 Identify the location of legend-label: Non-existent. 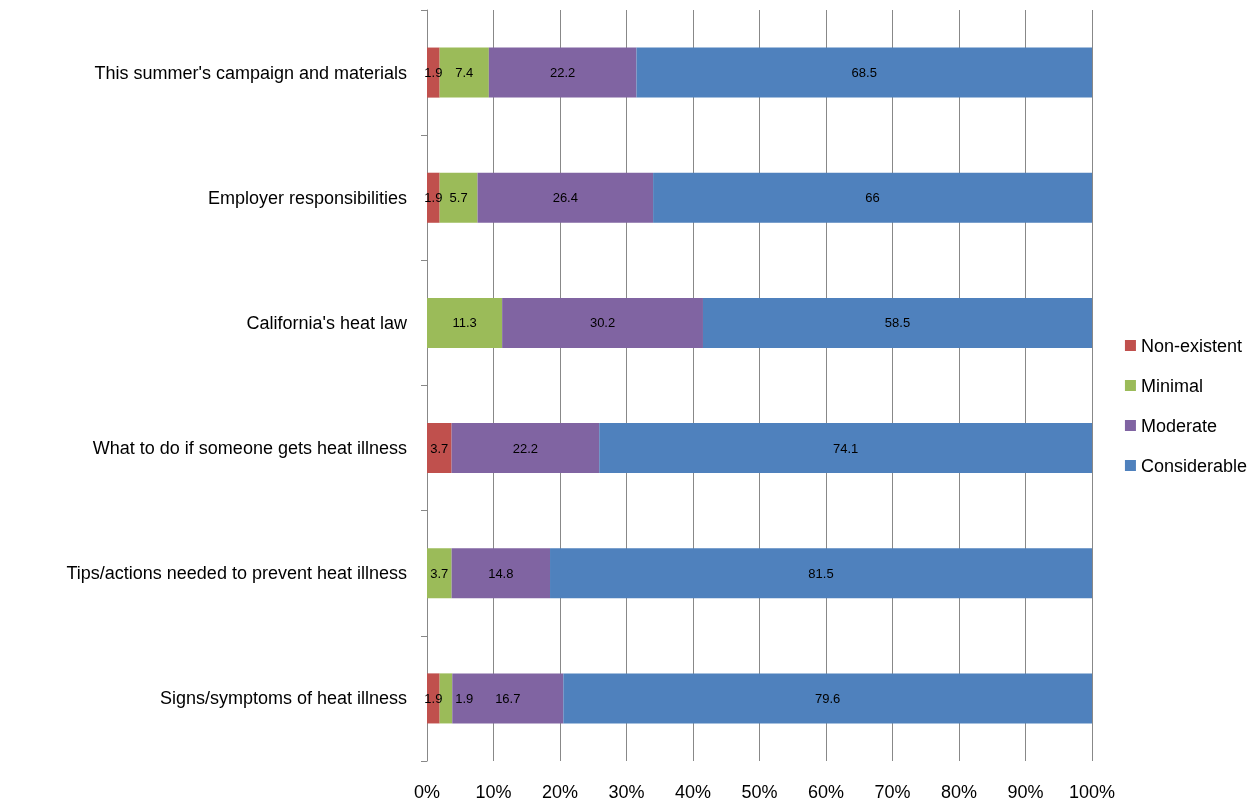
(1191, 345).